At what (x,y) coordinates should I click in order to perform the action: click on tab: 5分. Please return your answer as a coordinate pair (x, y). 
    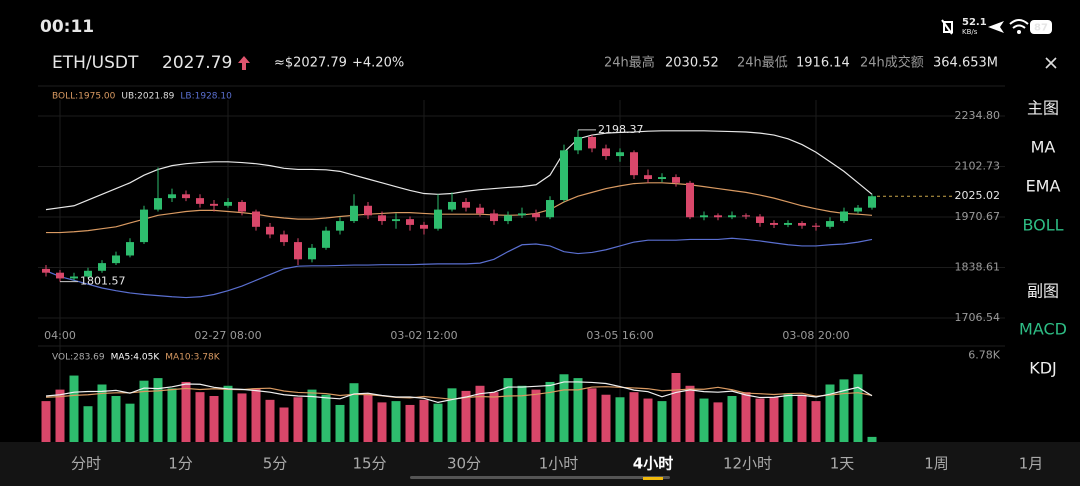
    Looking at the image, I should click on (275, 464).